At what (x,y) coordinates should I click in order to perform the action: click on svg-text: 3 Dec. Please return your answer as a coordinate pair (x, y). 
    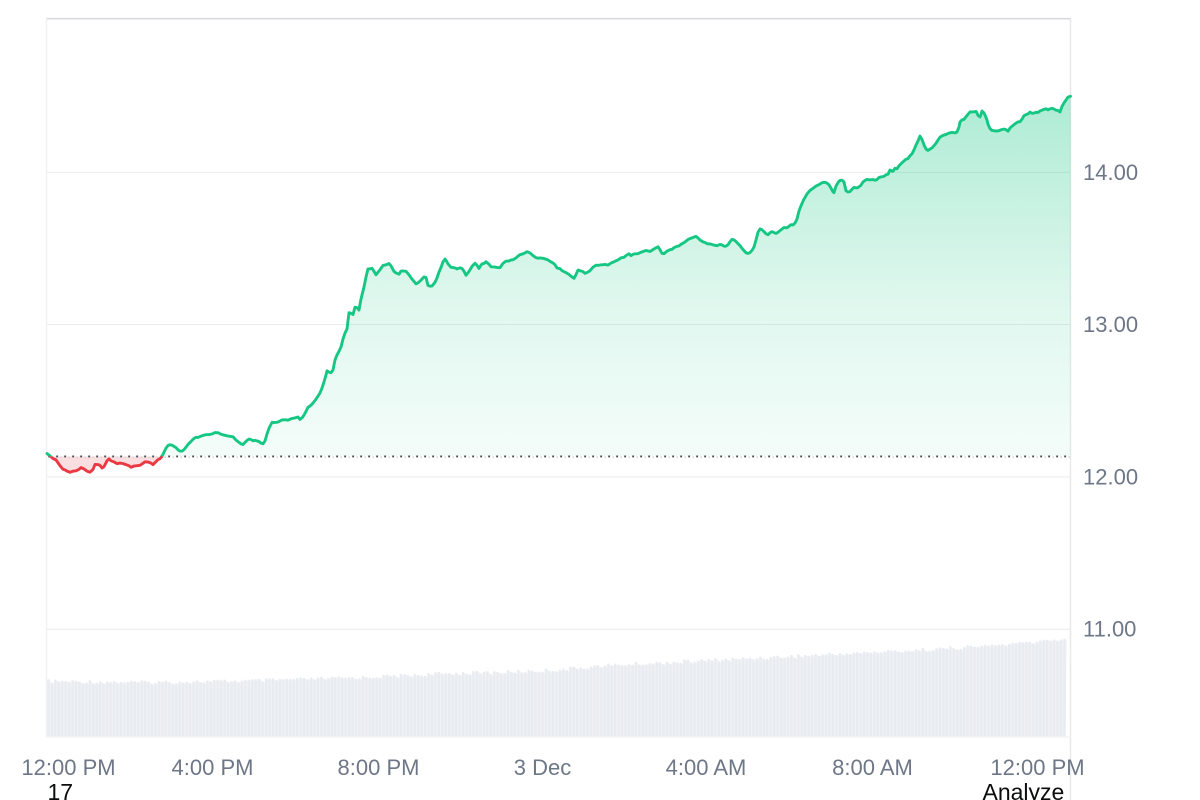
    Looking at the image, I should click on (542, 767).